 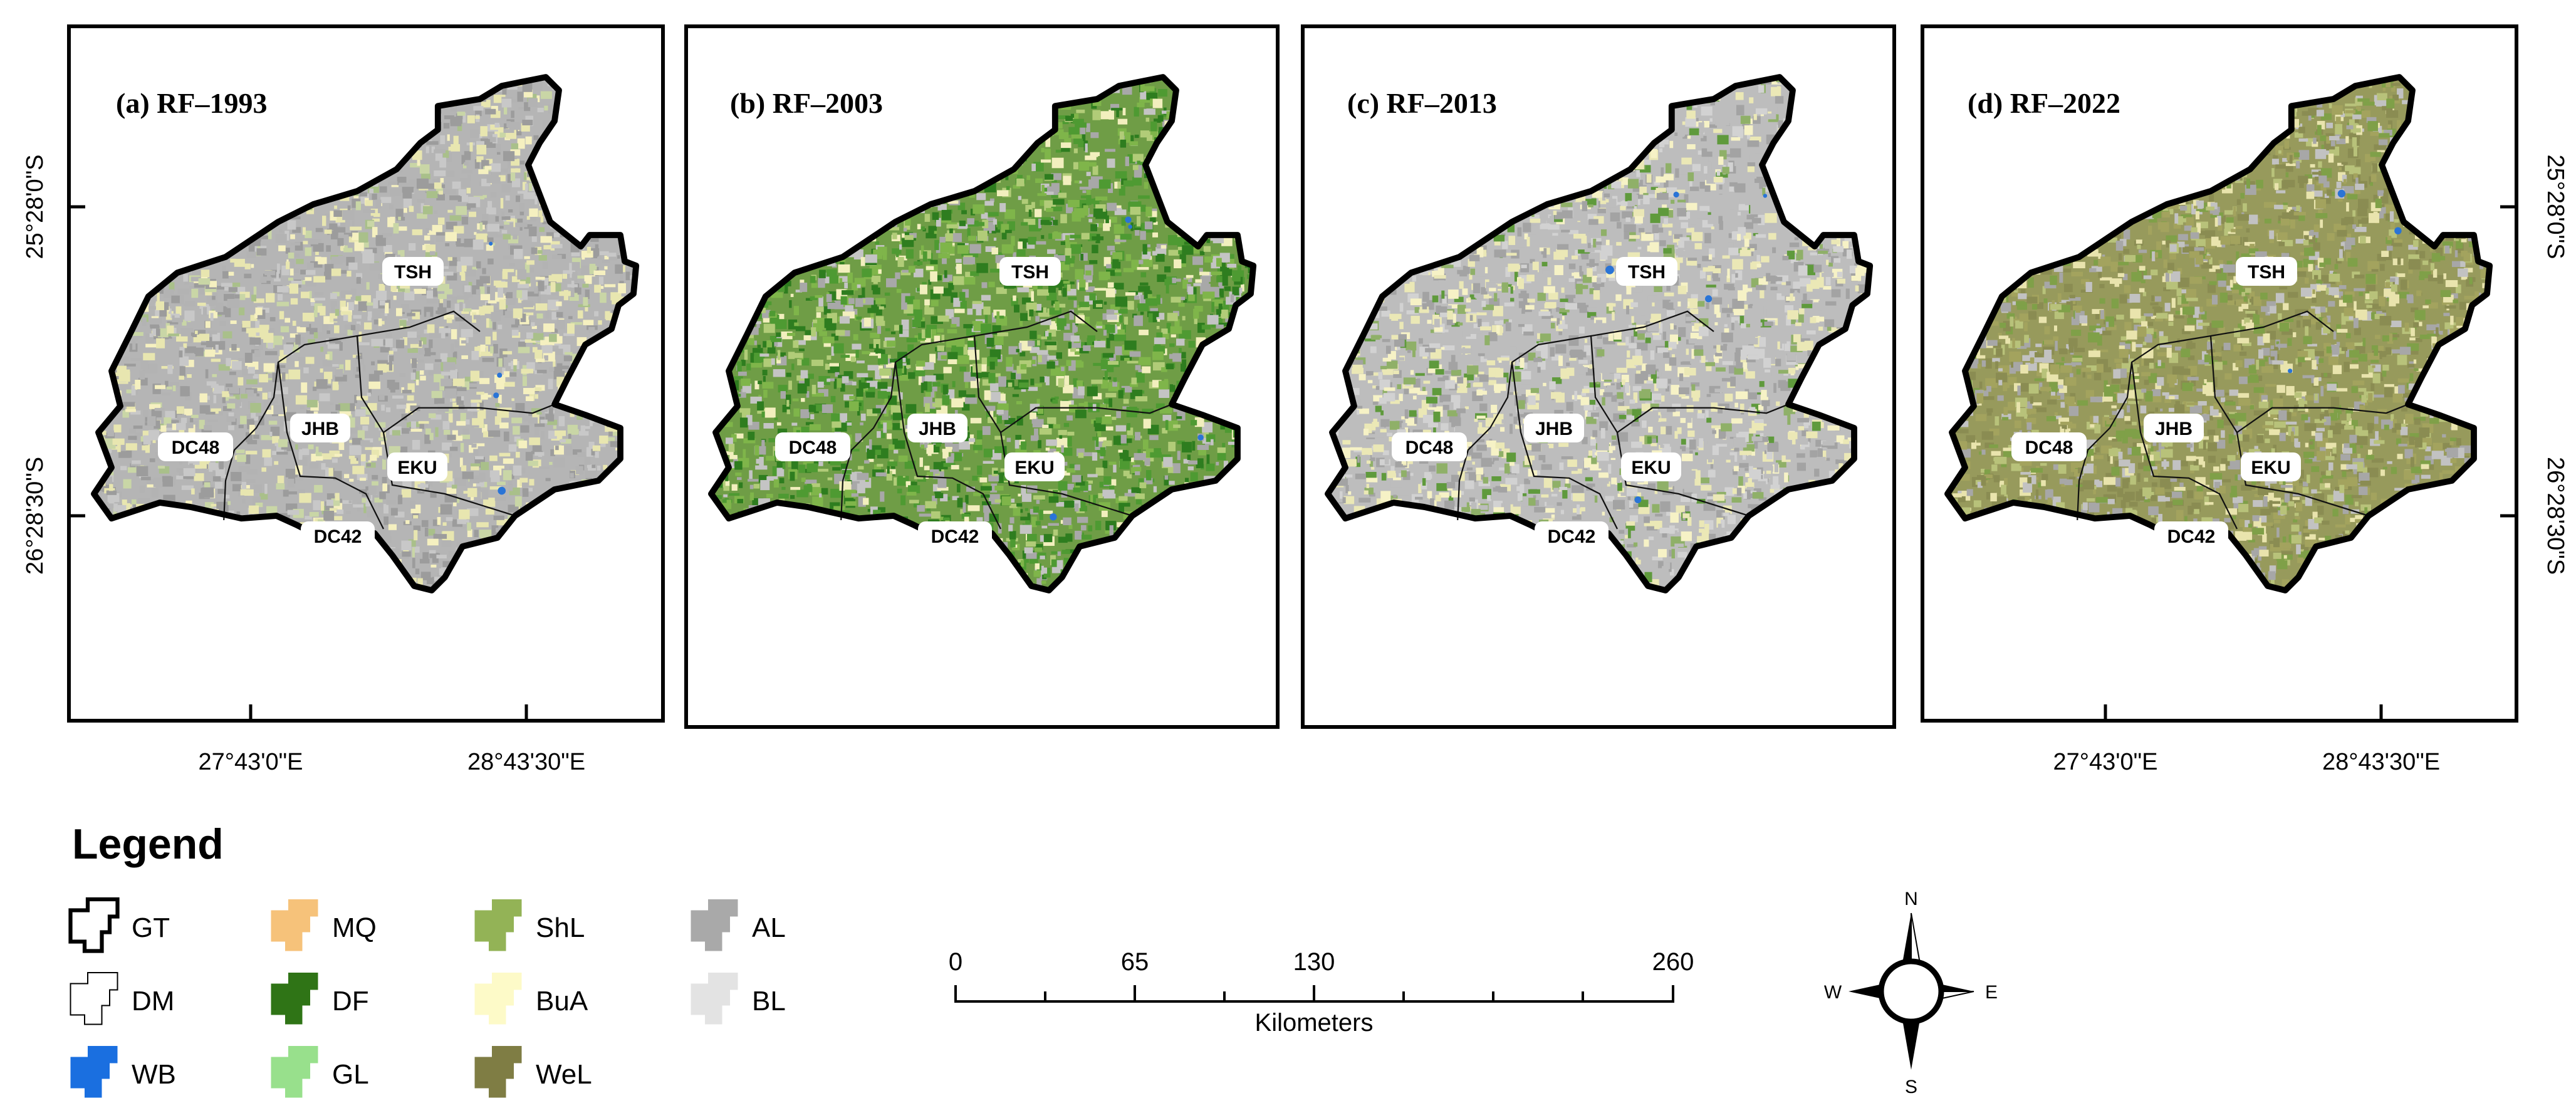 I want to click on legend-label: WeL, so click(x=564, y=1074).